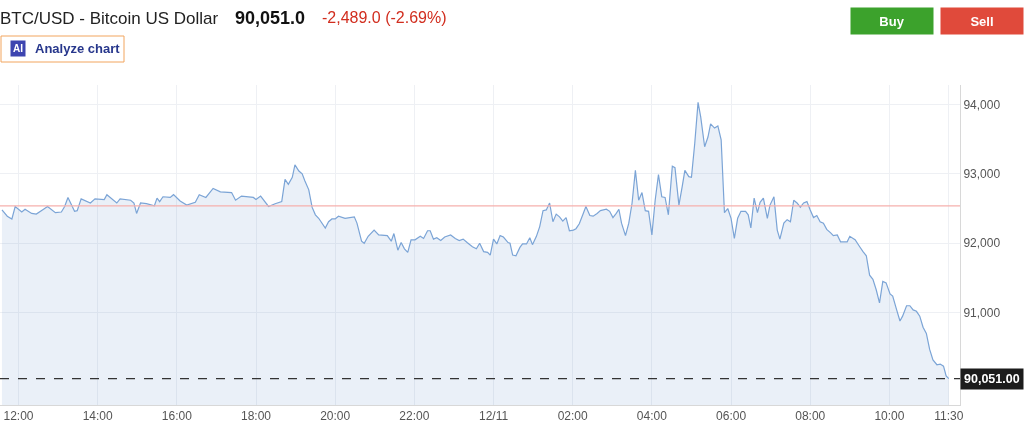  What do you see at coordinates (97, 416) in the screenshot?
I see `x-tick-label: 14:00` at bounding box center [97, 416].